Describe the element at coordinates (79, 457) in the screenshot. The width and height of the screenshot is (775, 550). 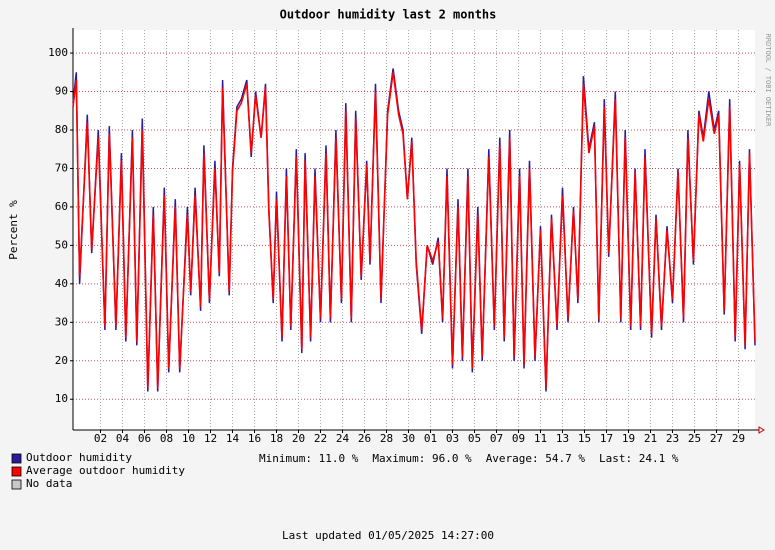
I see `legend-label: Outdoor humidity` at that location.